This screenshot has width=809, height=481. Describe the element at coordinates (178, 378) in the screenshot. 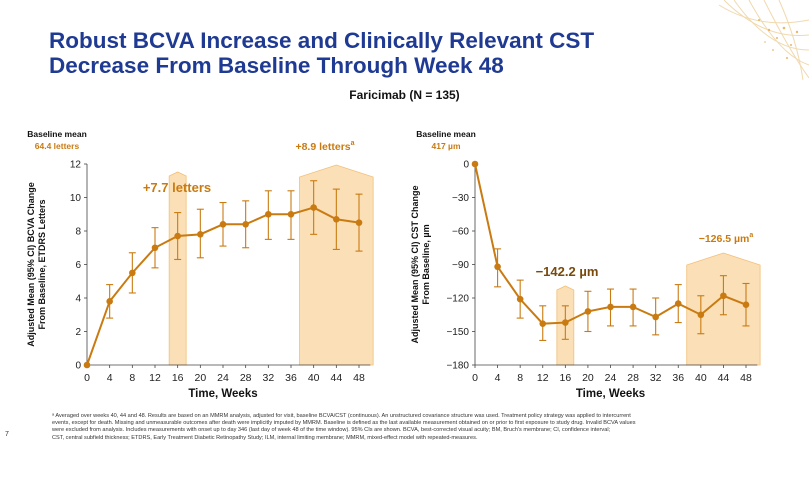

I see `bcva-x-tick-label: 16` at that location.